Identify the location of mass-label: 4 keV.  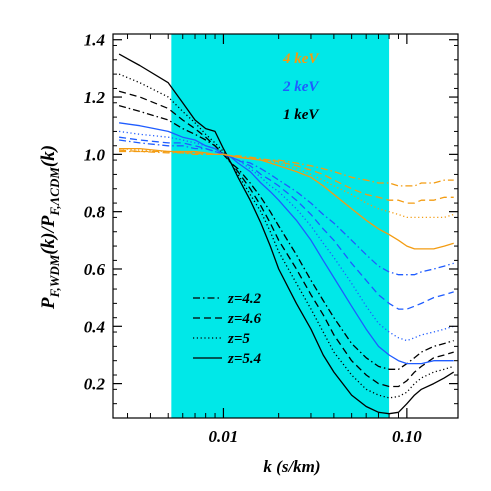
(301, 59).